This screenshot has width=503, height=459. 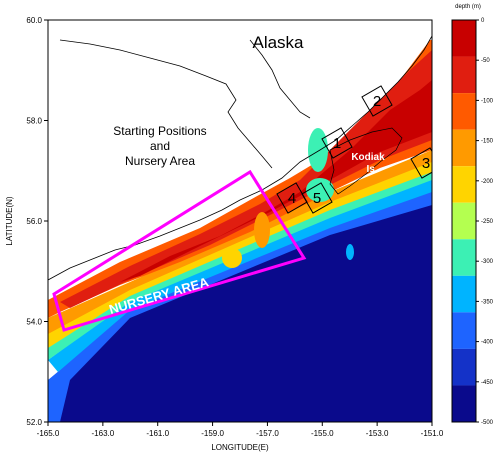 I want to click on x-tick-label: -159.0, so click(x=212, y=433).